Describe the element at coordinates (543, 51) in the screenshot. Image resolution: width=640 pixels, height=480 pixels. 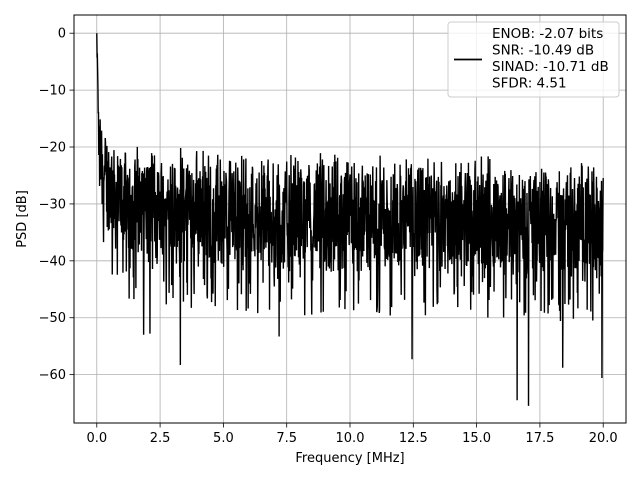
I see `legend-entry-line: SNR: -10.49 dB` at that location.